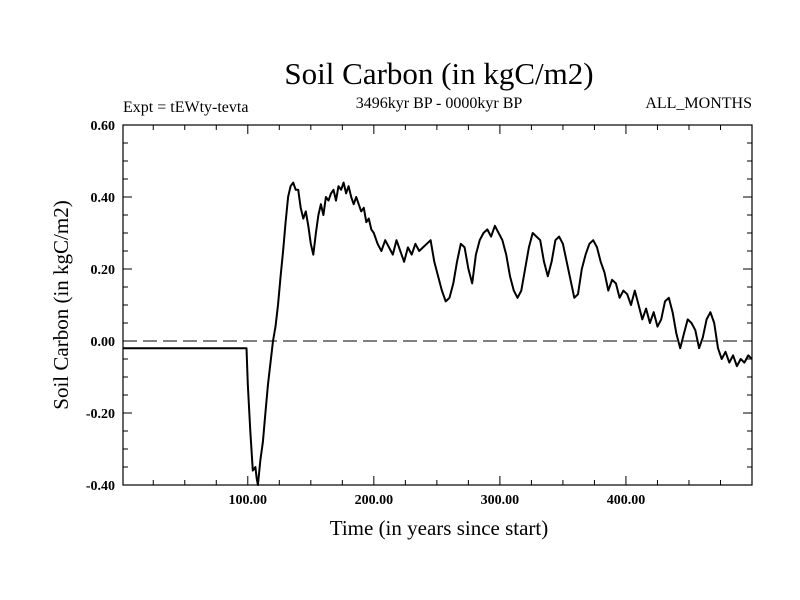 This screenshot has height=600, width=800. I want to click on x-tick-label: 300.00, so click(500, 500).